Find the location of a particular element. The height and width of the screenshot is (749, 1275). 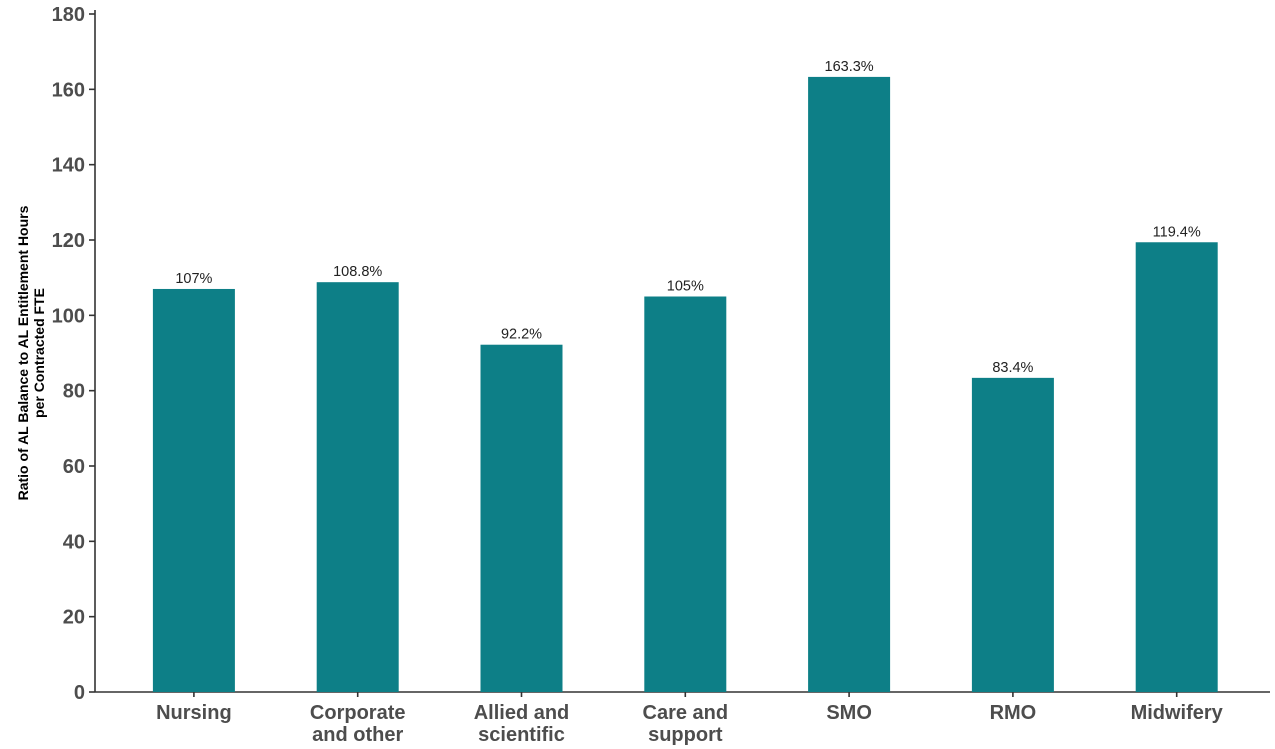

y-tick-label: 20 is located at coordinates (74, 618).